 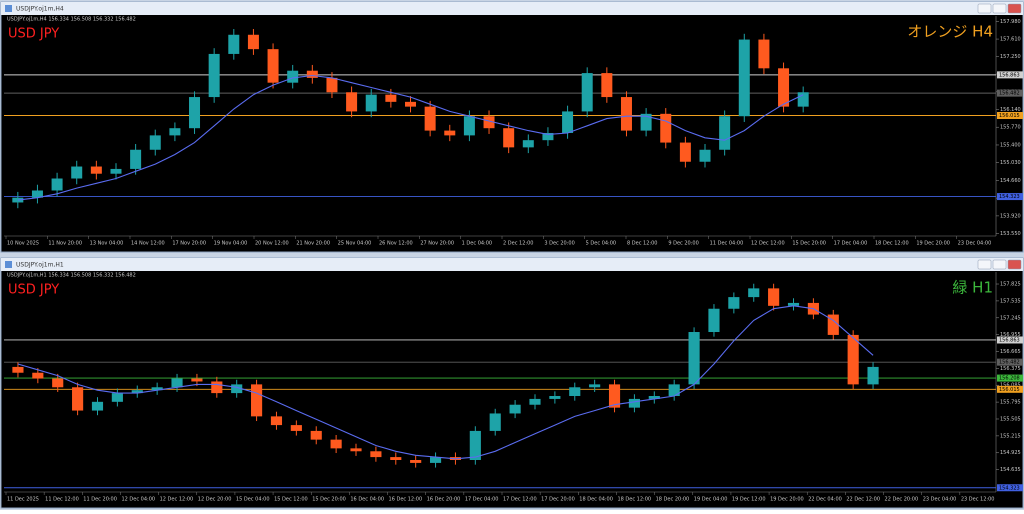 I want to click on x-tick-label: 14 Nov 12:00, so click(x=148, y=244).